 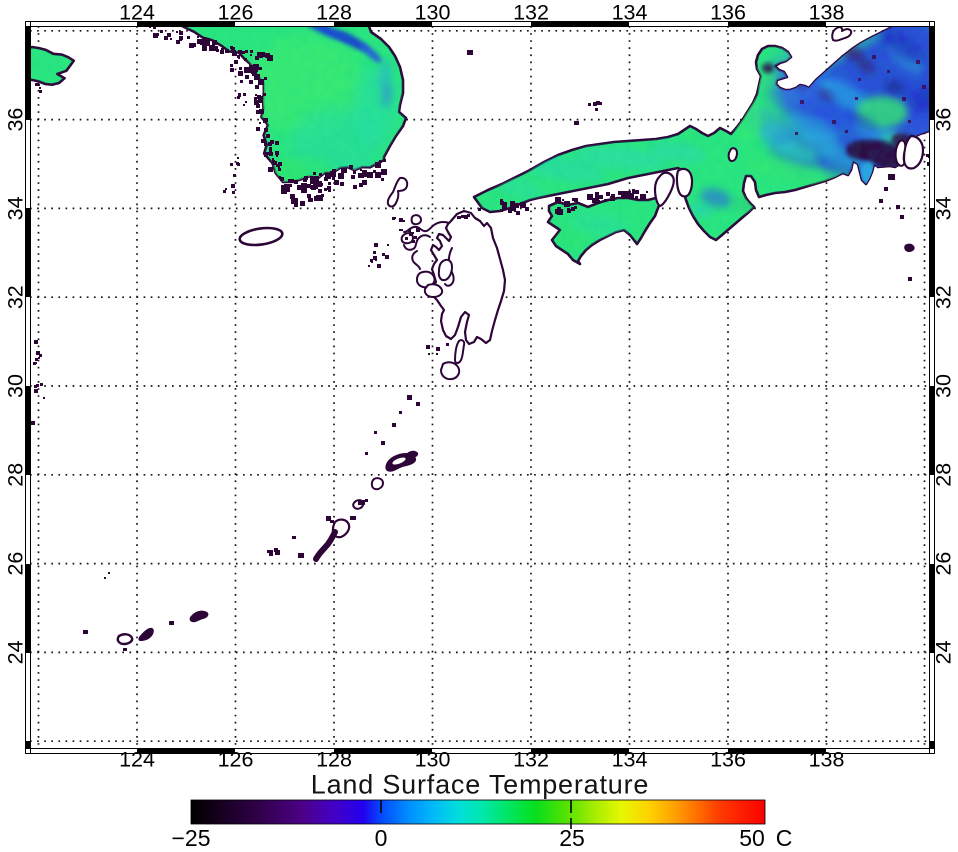 I want to click on svg-text: 50, so click(x=752, y=838).